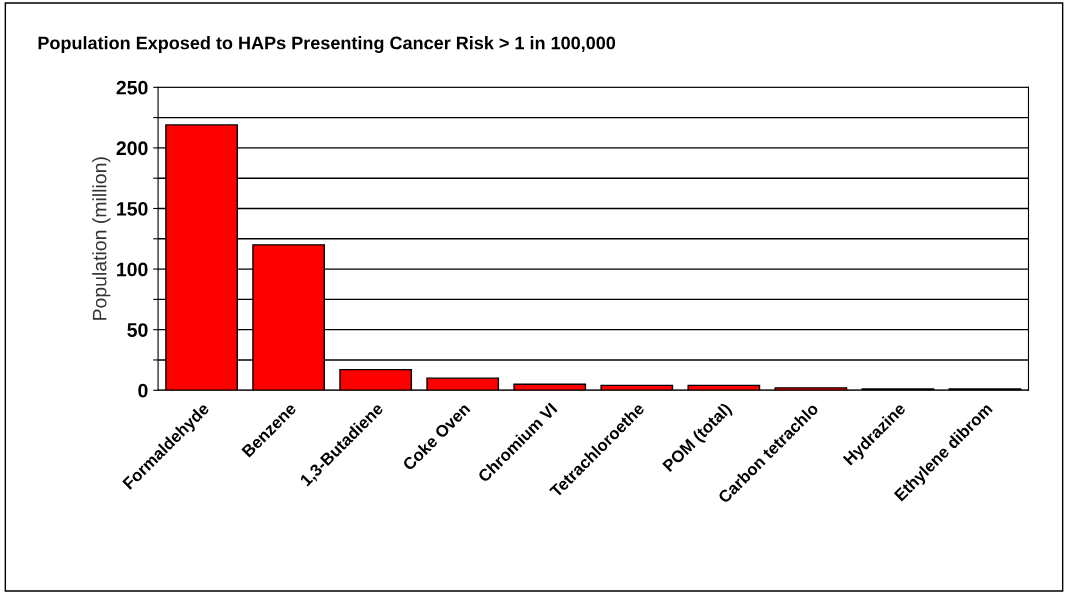 The width and height of the screenshot is (1068, 594). I want to click on y-tick-label: 0, so click(143, 390).